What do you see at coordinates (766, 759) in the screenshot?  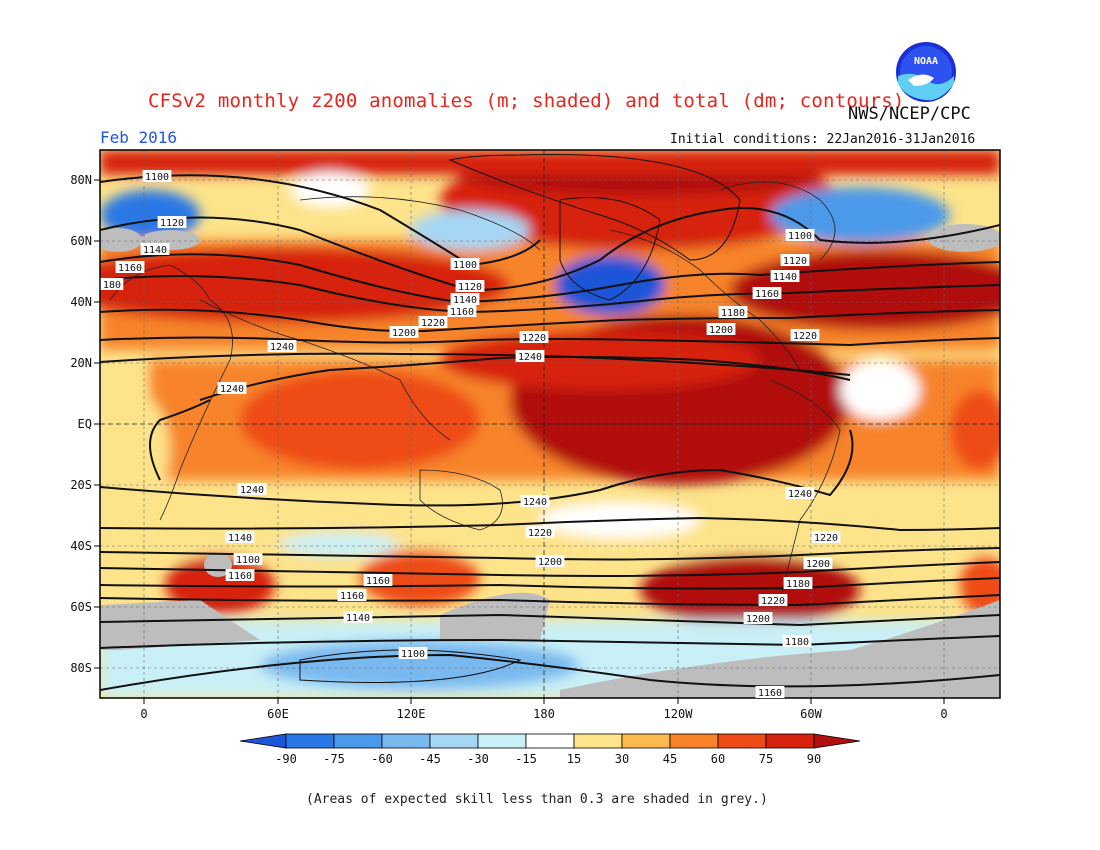 I see `colorbar-tick-label: 75` at bounding box center [766, 759].